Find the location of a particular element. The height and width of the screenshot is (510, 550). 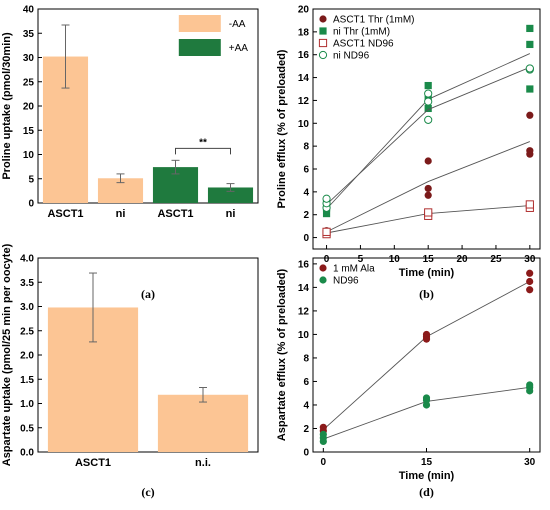

x-tick-label: 25 is located at coordinates (496, 259).